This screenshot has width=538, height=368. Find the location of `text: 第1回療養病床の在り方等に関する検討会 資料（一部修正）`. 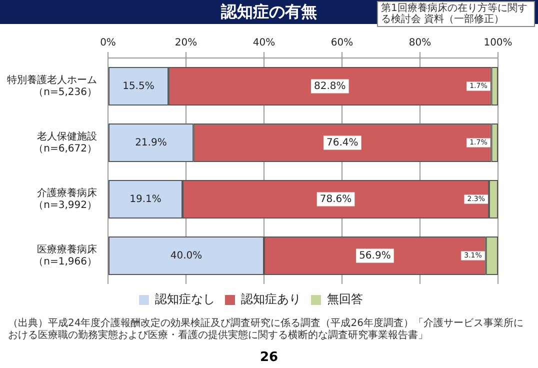

text: 第1回療養病床の在り方等に関する検討会 資料（一部修正） is located at coordinates (456, 14).